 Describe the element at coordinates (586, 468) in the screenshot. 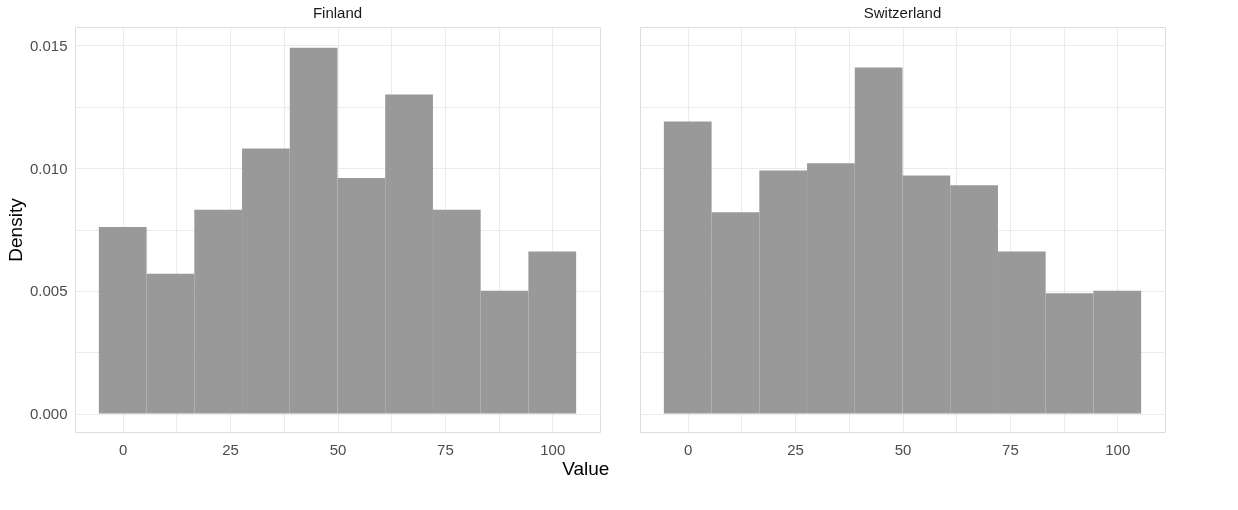

I see `x-axis-title: Value` at that location.